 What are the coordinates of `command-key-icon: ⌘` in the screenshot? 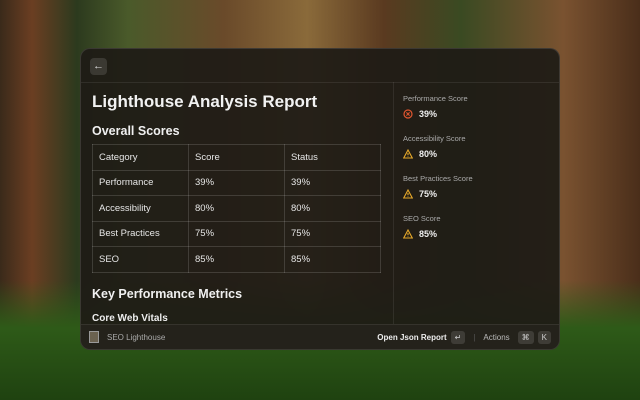 It's located at (525, 337).